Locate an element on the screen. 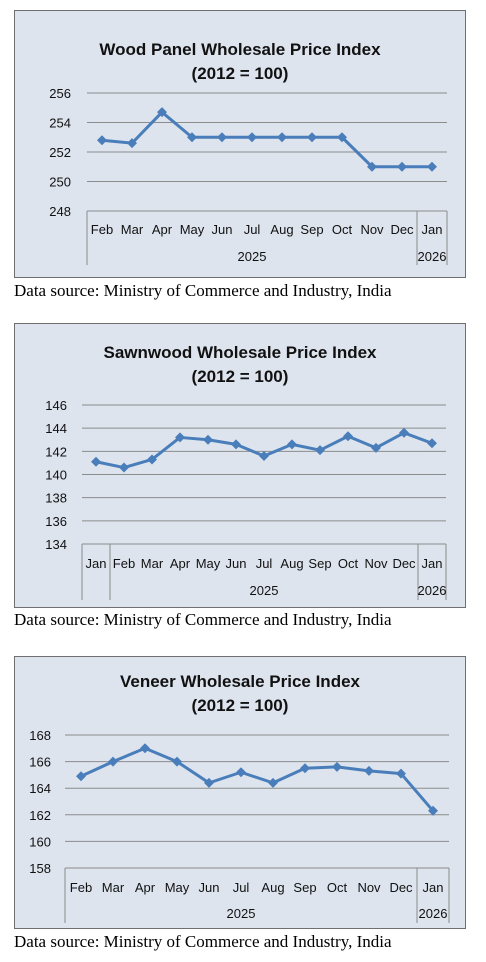  y-tick-label: 158 is located at coordinates (40, 868).